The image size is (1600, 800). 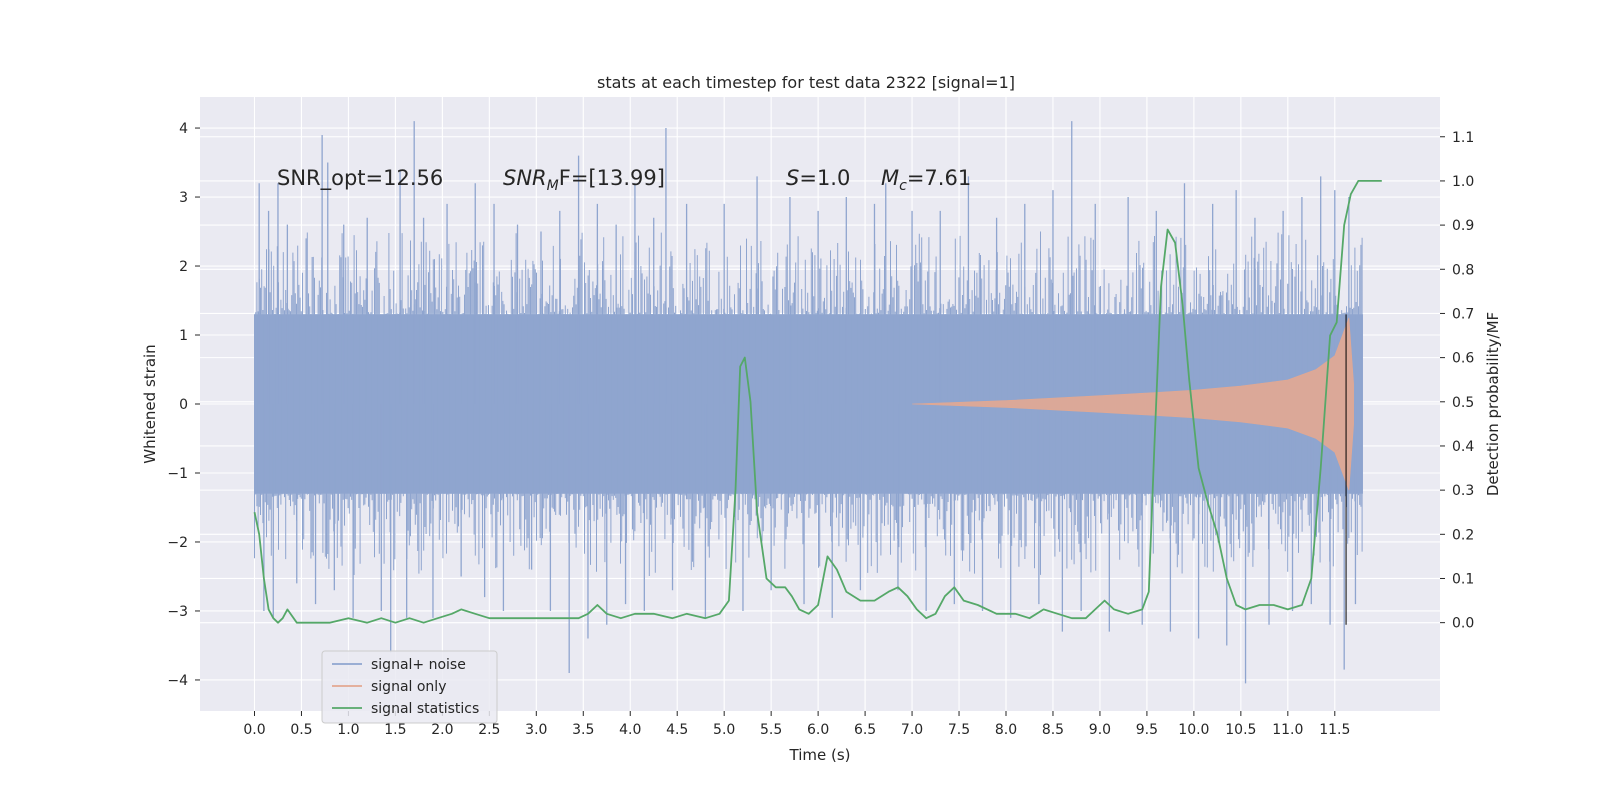 I want to click on annotation-s: S=1.0, so click(x=818, y=178).